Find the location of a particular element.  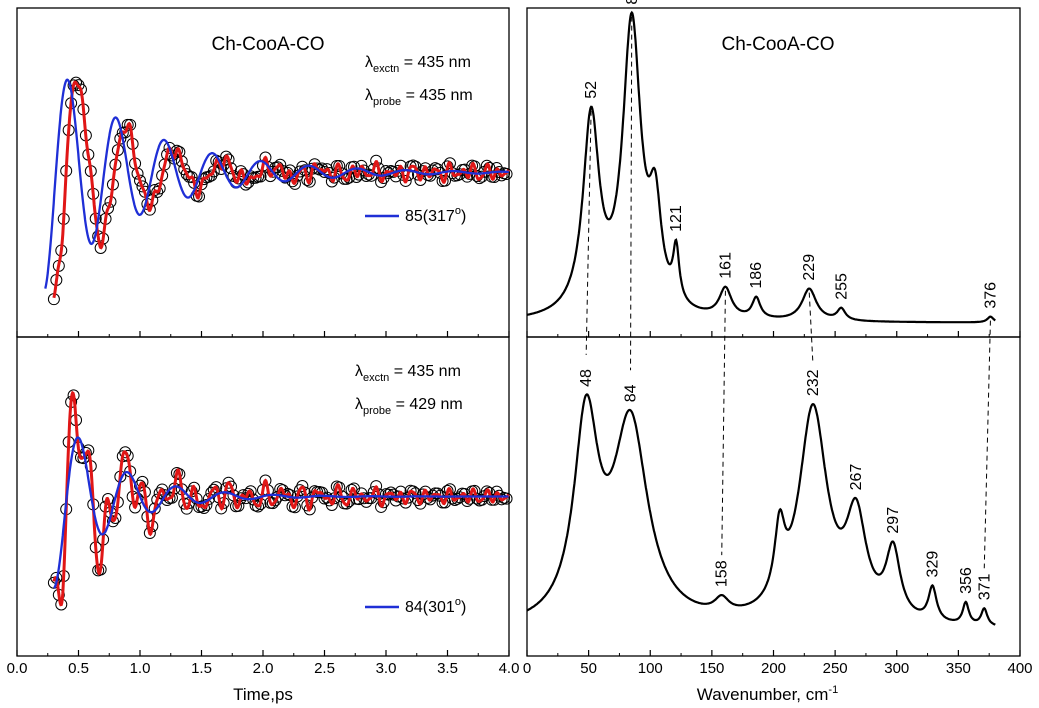

right-x-tick-label: 250 is located at coordinates (835, 668).